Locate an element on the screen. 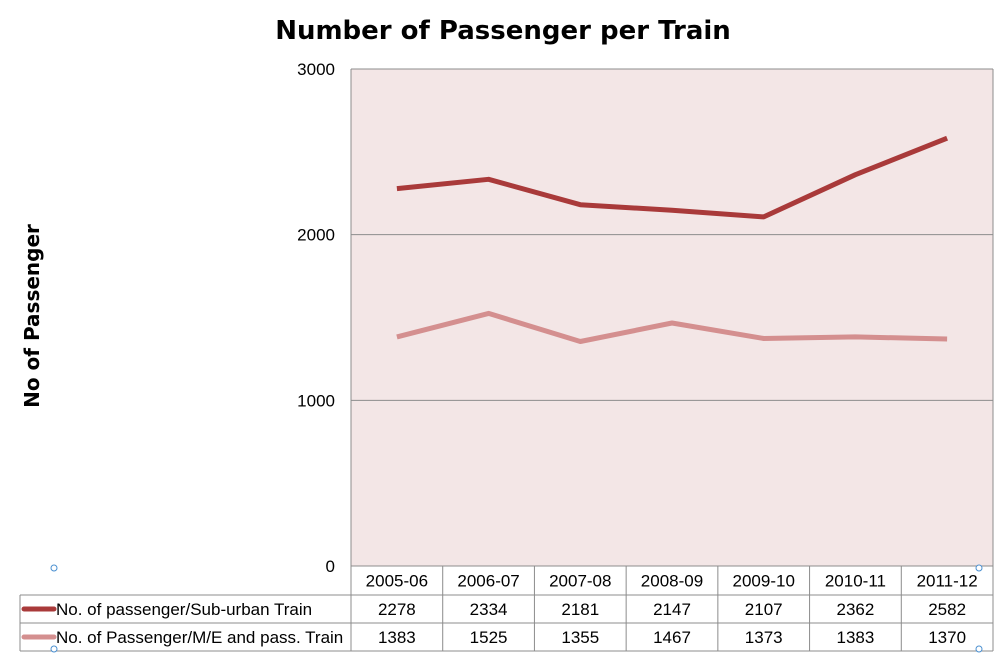 This screenshot has width=1001, height=657. data-label: 2334 is located at coordinates (489, 609).